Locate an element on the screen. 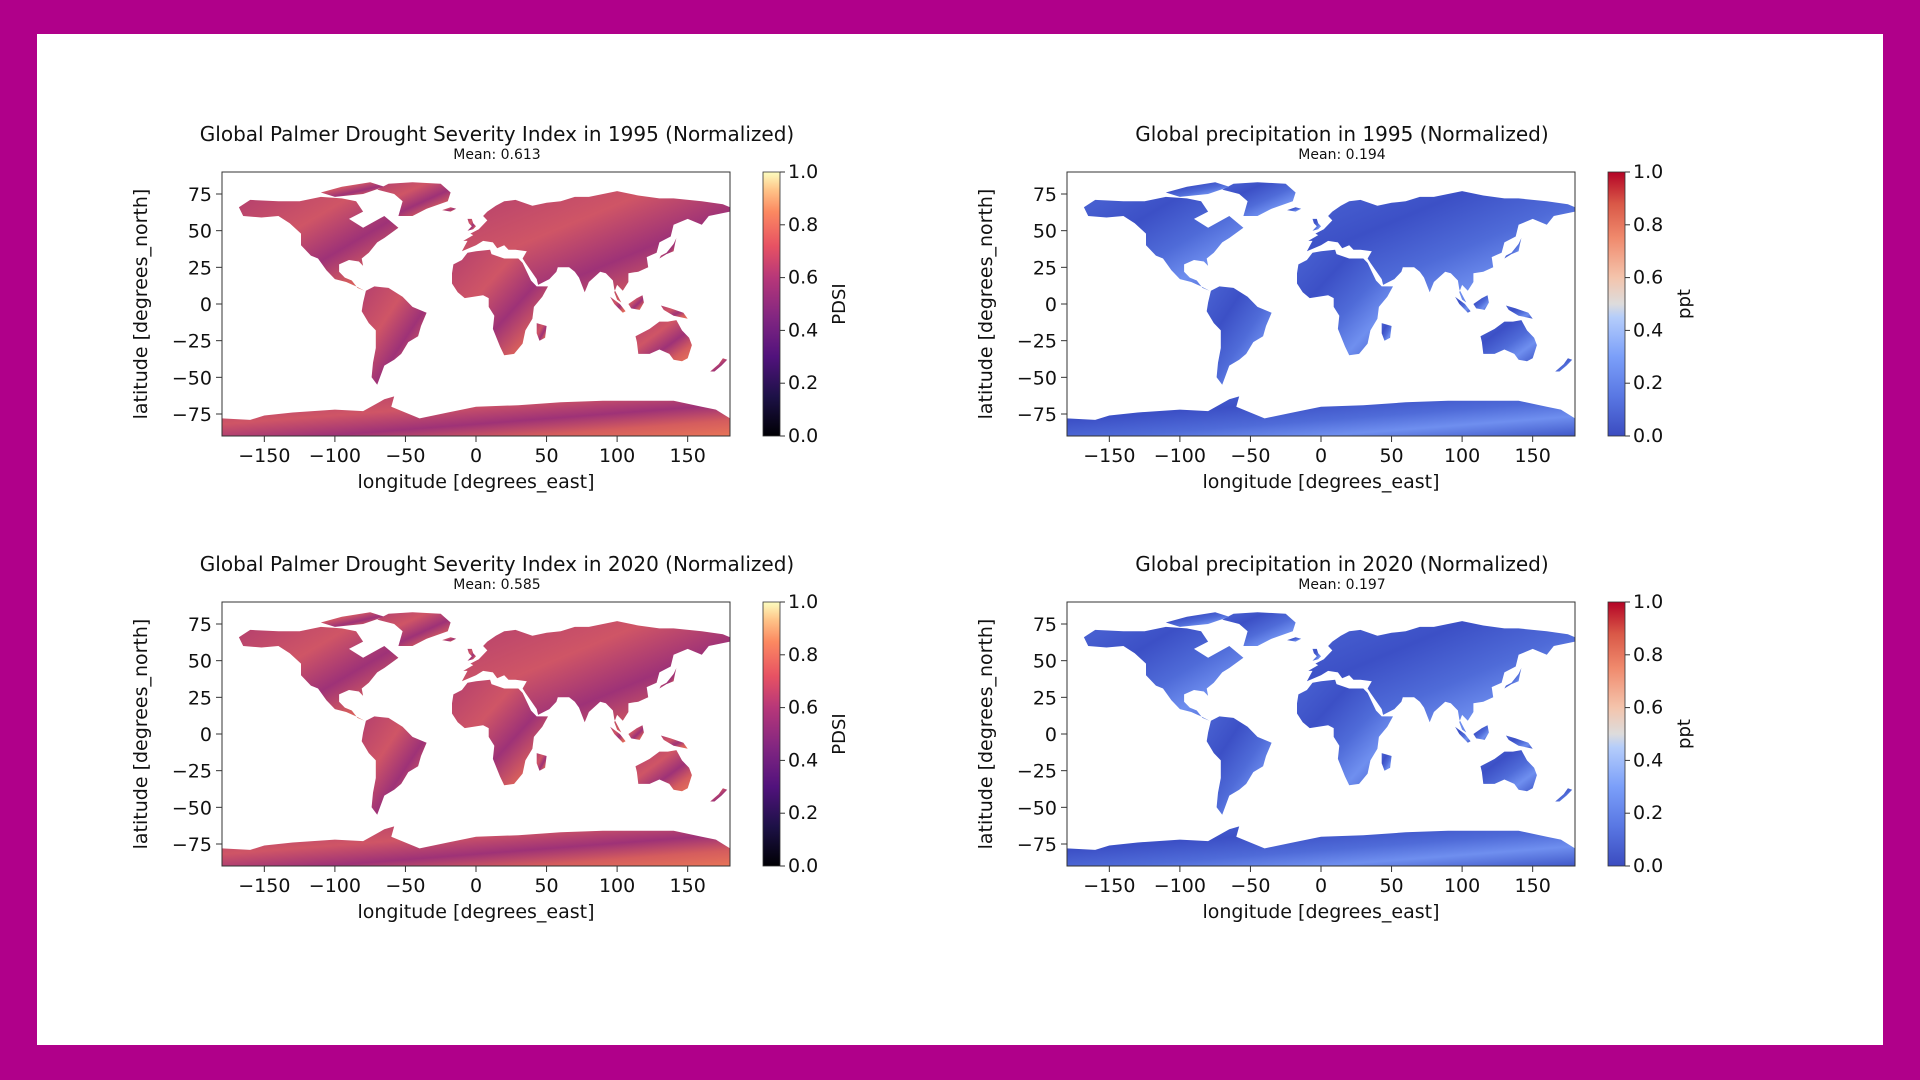 Image resolution: width=1920 pixels, height=1080 pixels. colorbar-label: PDSI is located at coordinates (839, 303).